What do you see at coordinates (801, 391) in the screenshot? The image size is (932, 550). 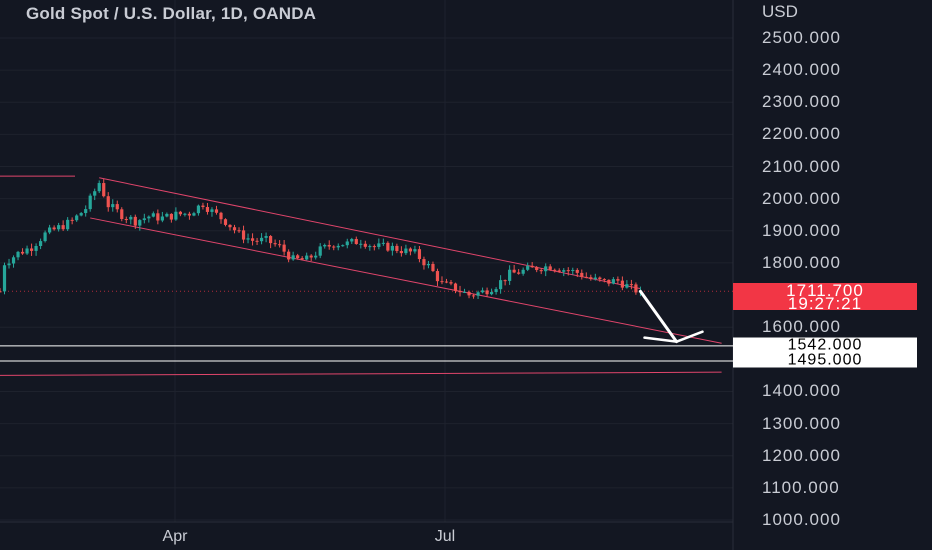 I see `y-tick-label: 1400.000` at bounding box center [801, 391].